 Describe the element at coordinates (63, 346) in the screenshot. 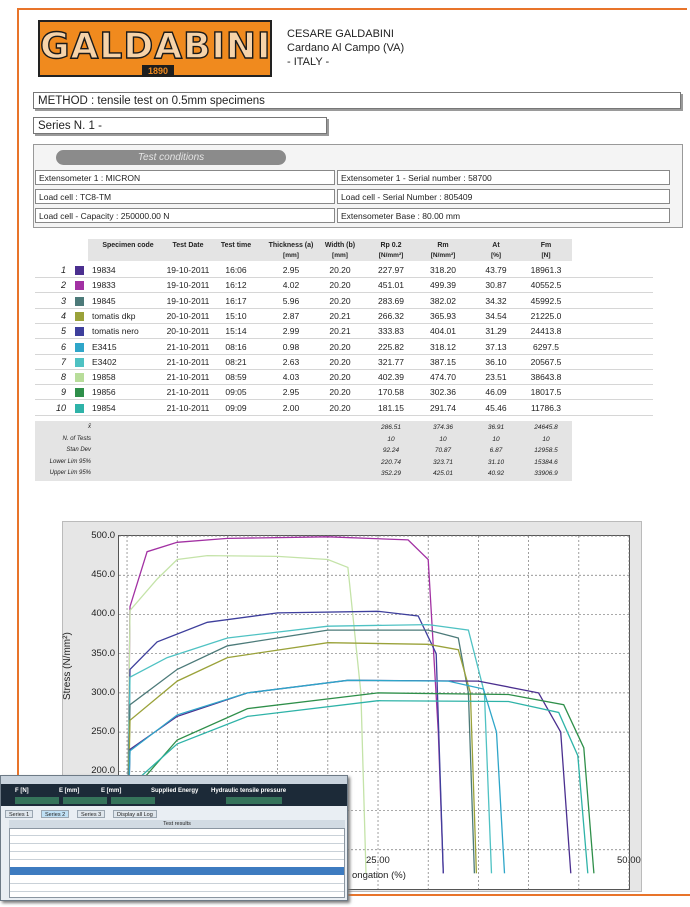

I see `row-index: 6` at that location.